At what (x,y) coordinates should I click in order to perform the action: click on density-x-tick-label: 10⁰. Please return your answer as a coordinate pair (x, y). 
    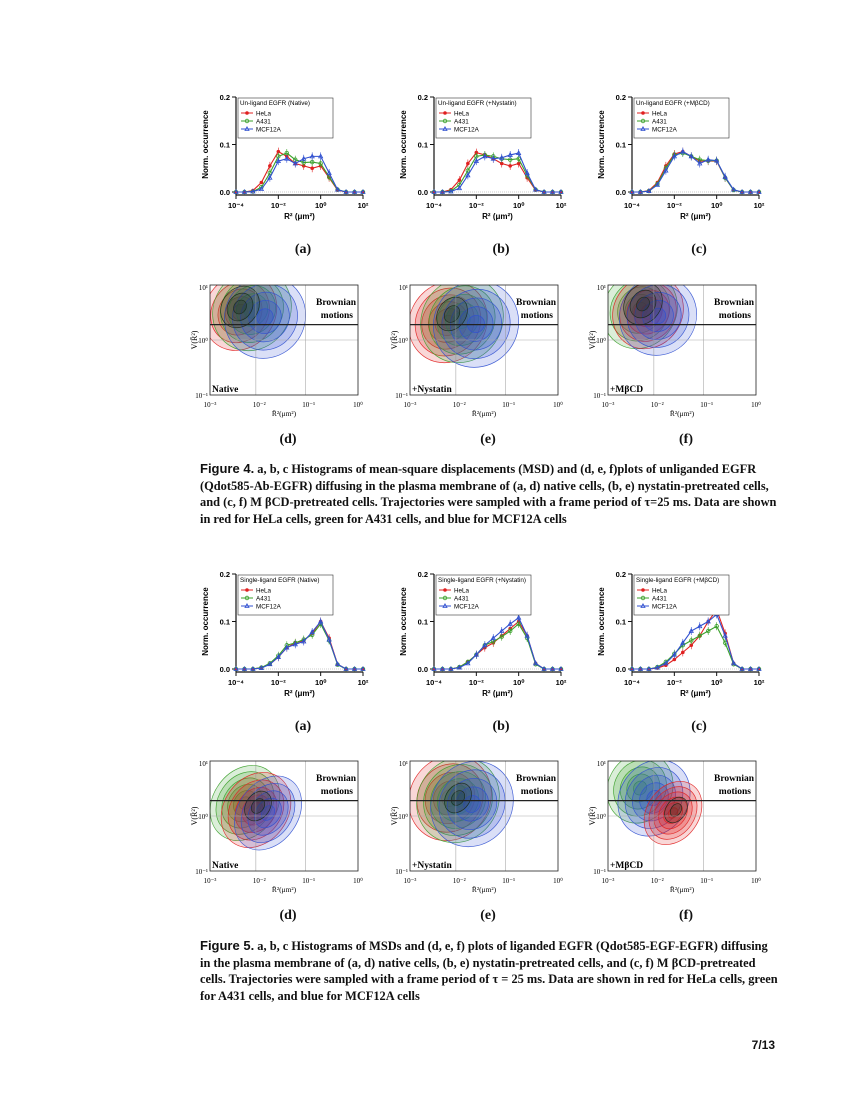
    Looking at the image, I should click on (558, 881).